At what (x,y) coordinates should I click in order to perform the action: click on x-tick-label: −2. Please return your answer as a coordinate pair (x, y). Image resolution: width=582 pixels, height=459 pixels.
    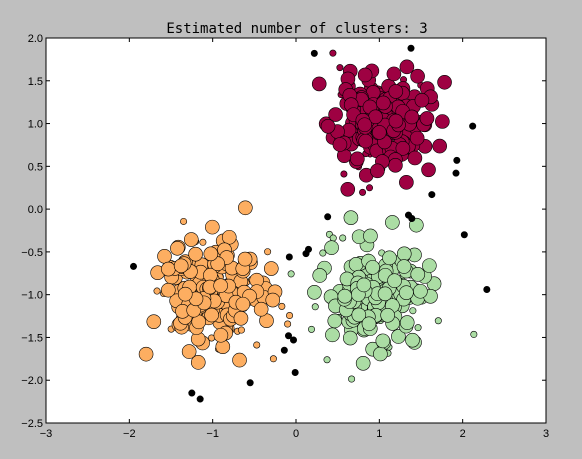
    Looking at the image, I should click on (129, 434).